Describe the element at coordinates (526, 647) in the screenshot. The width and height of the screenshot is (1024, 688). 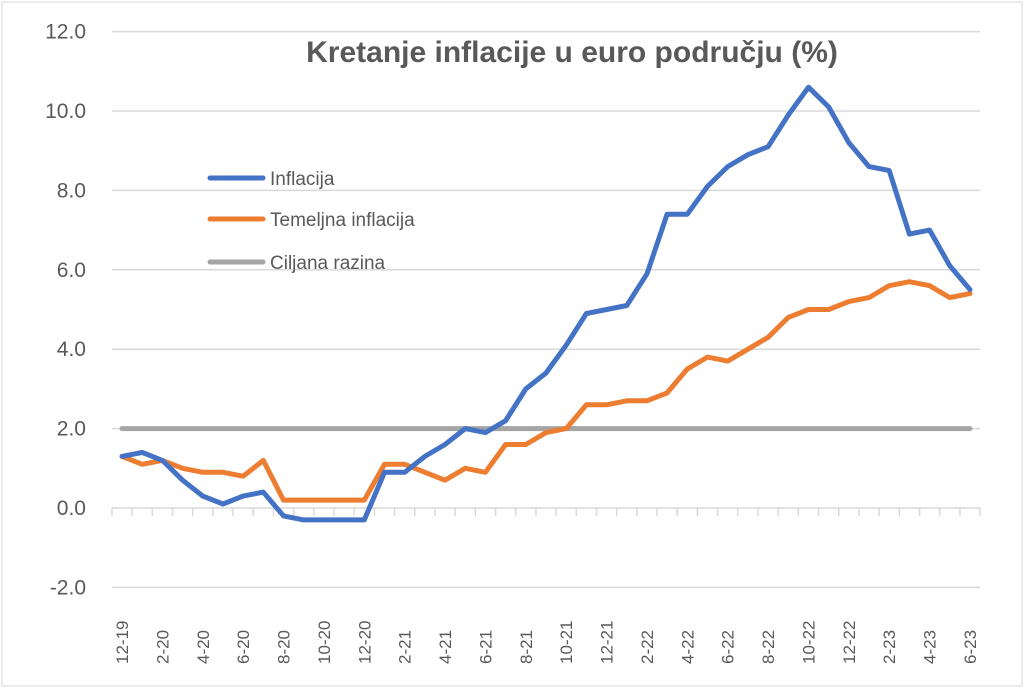
I see `x-tick-label: 8-21` at that location.